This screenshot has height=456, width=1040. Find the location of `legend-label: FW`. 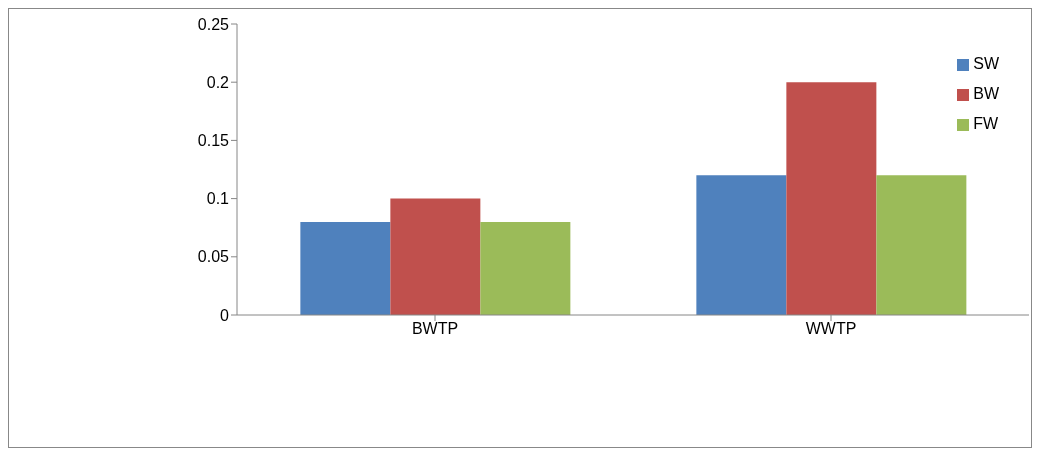

legend-label: FW is located at coordinates (986, 123).